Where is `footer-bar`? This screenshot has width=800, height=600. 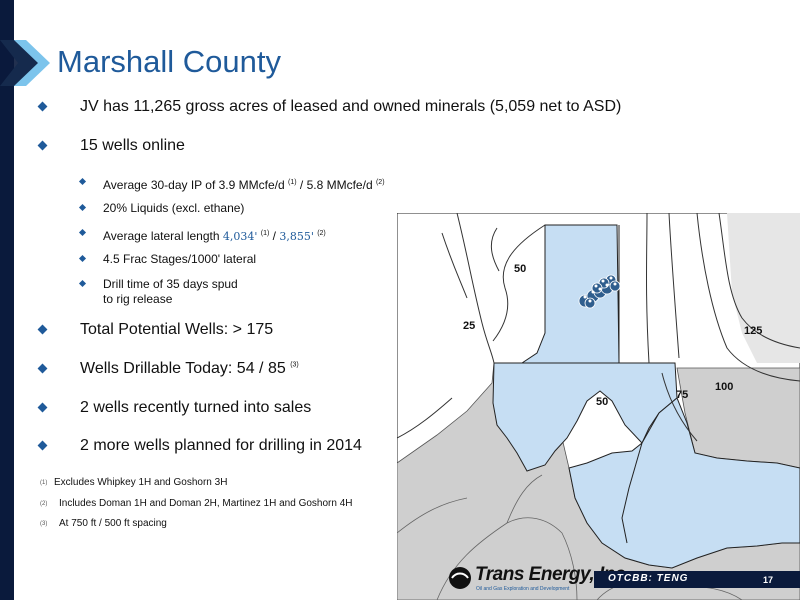
footer-bar is located at coordinates (697, 579).